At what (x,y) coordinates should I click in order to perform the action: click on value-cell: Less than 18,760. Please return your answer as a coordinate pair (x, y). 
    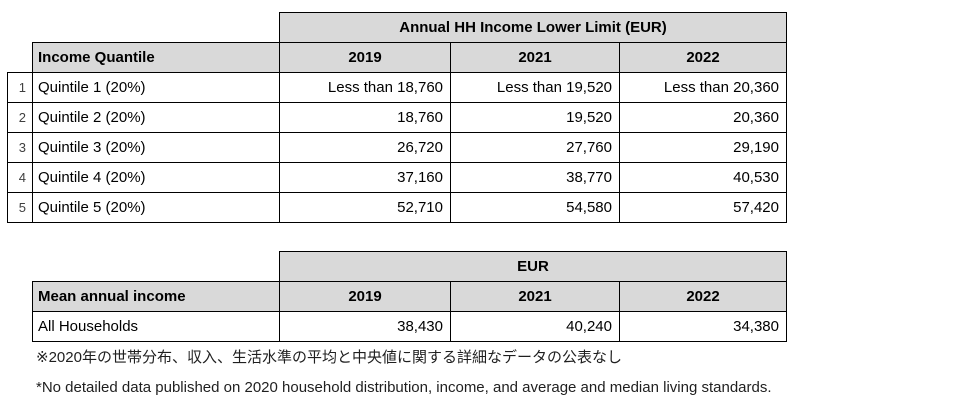
    Looking at the image, I should click on (365, 87).